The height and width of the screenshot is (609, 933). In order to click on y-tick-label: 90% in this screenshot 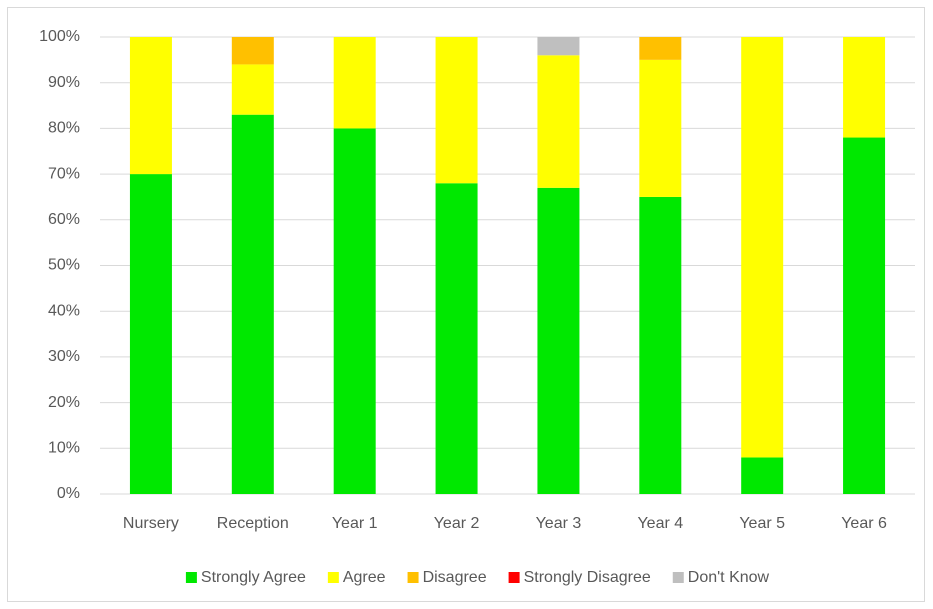, I will do `click(64, 82)`.